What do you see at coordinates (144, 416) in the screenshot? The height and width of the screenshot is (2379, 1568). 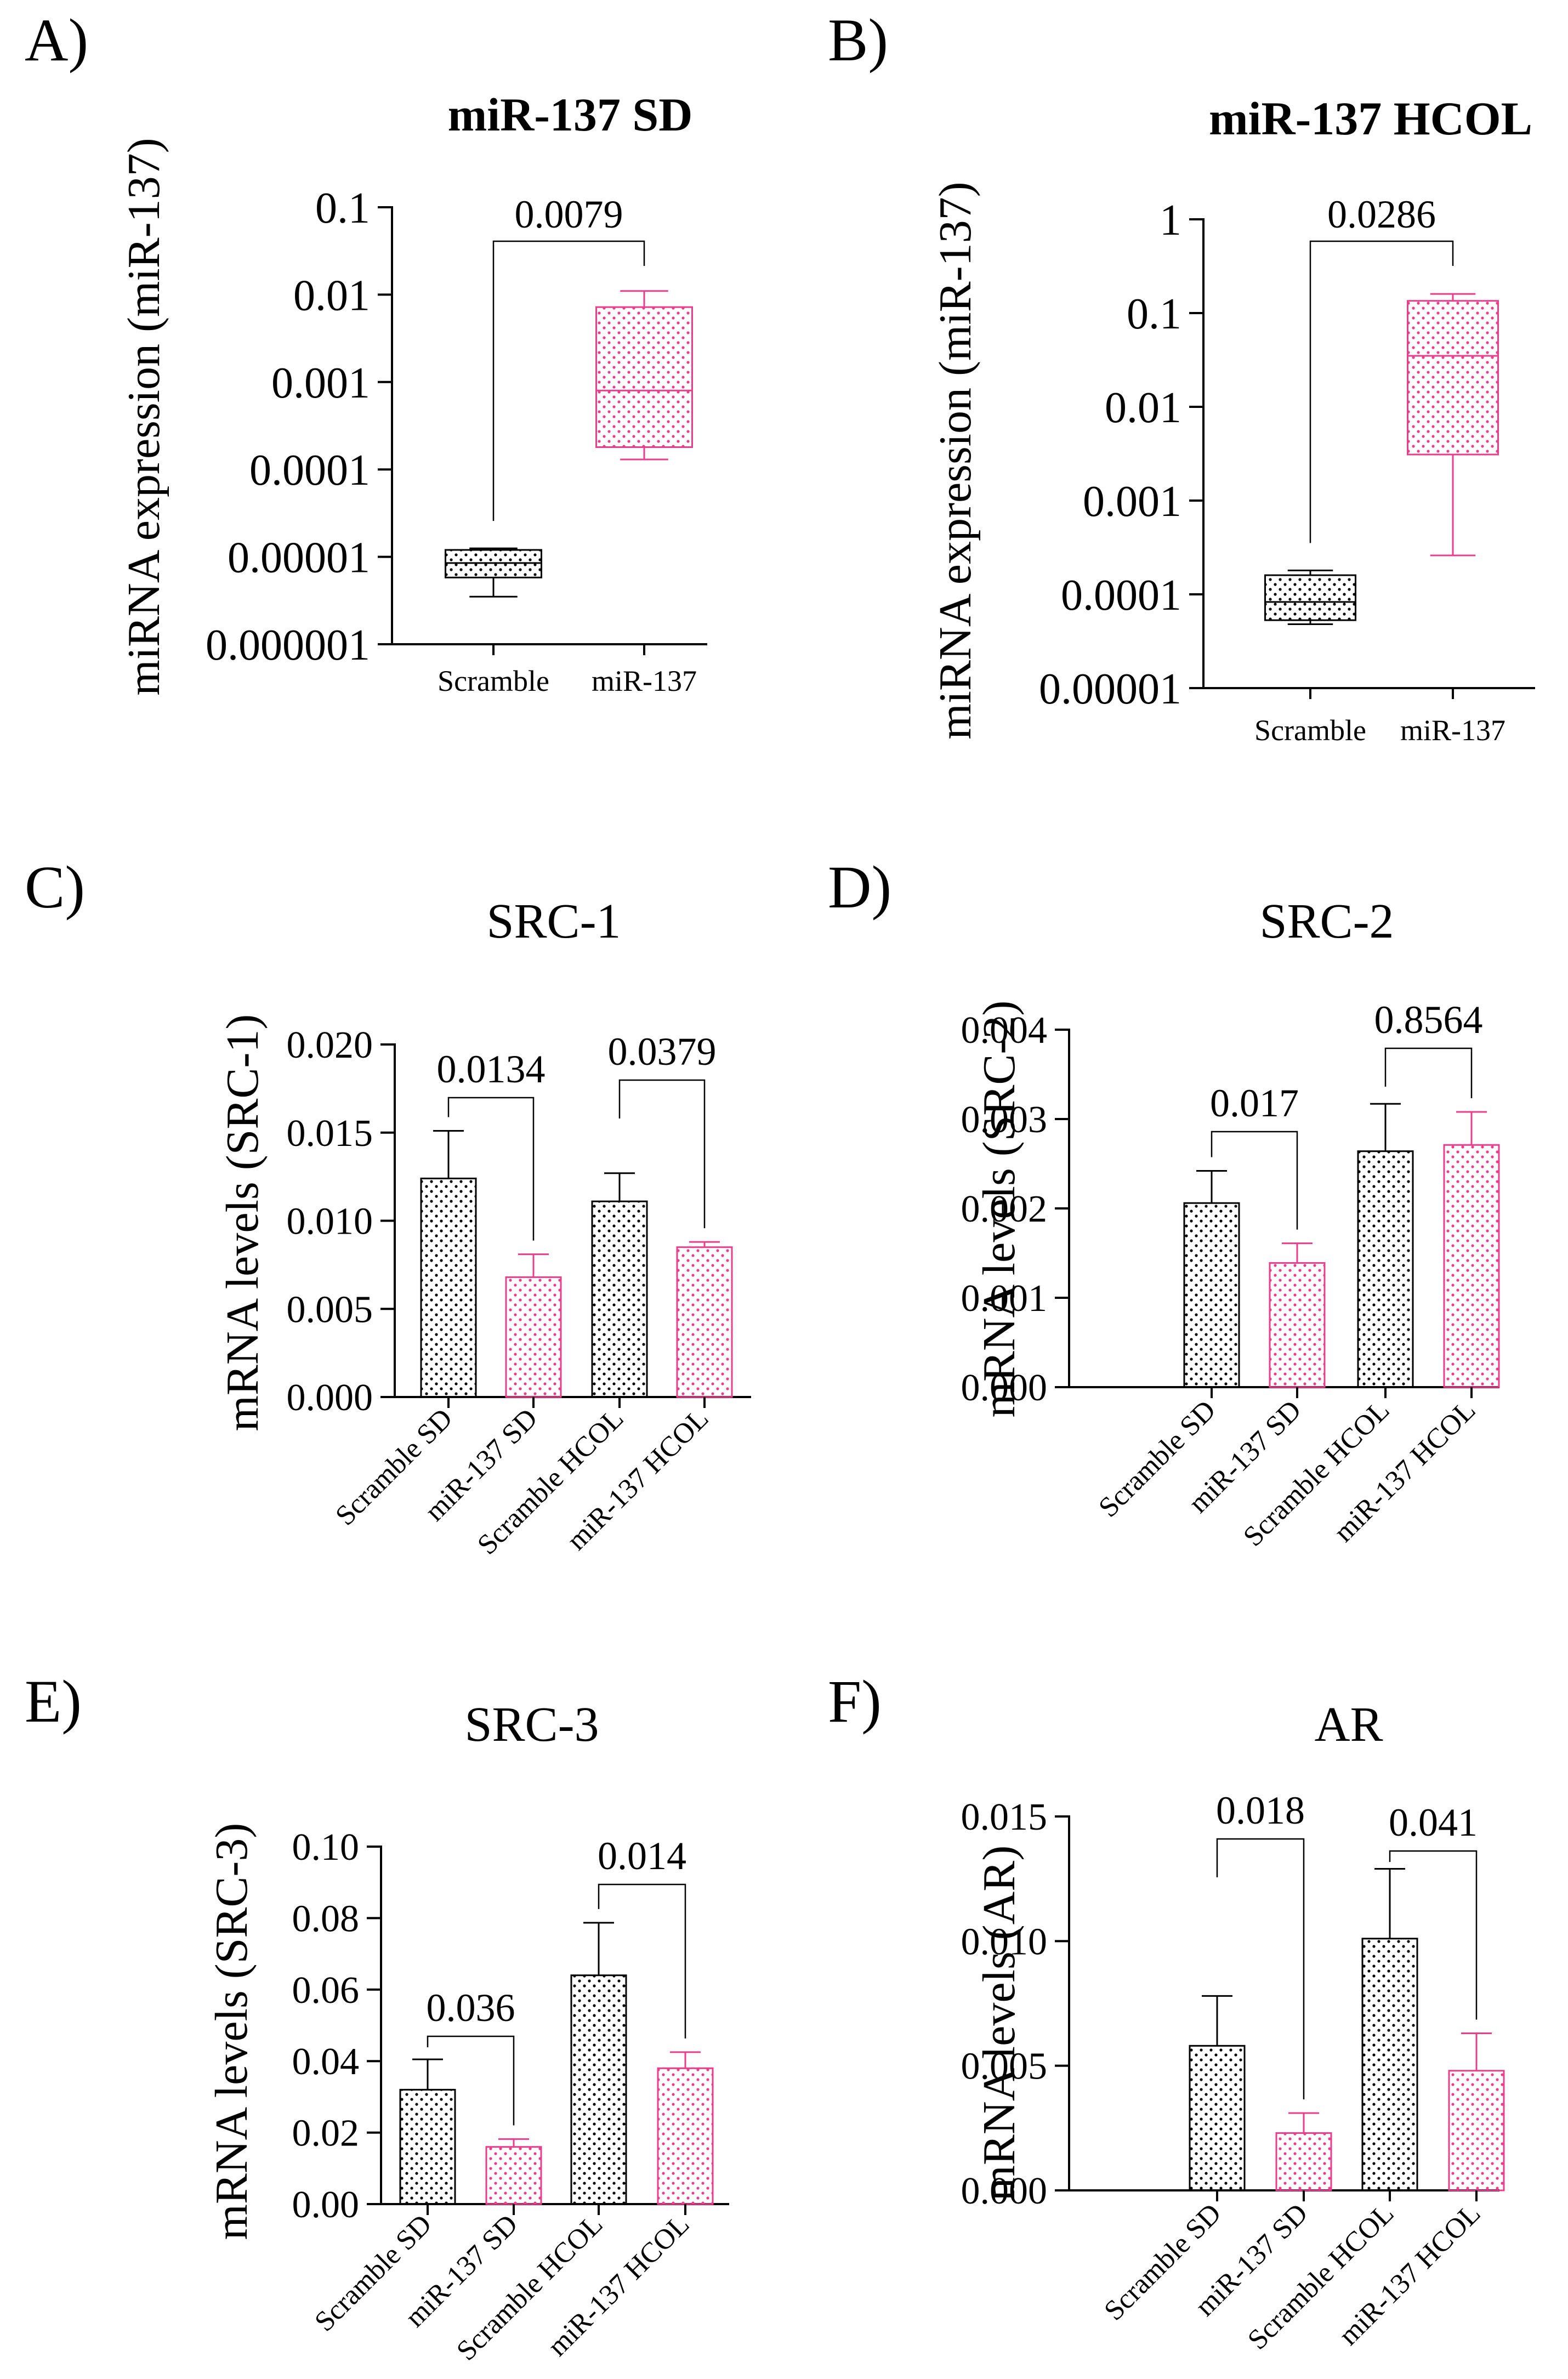 I see `y-axis-label: miRNA expression (miR-137)` at bounding box center [144, 416].